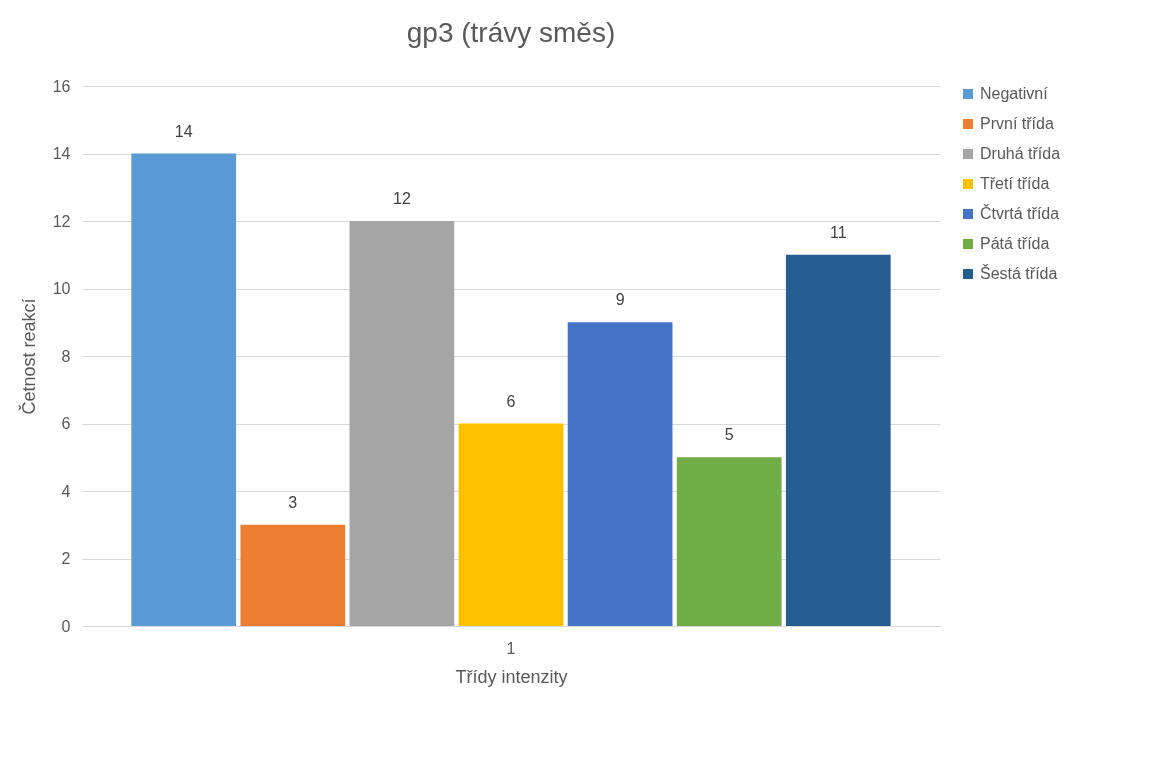  What do you see at coordinates (183, 131) in the screenshot?
I see `data-label: 14` at bounding box center [183, 131].